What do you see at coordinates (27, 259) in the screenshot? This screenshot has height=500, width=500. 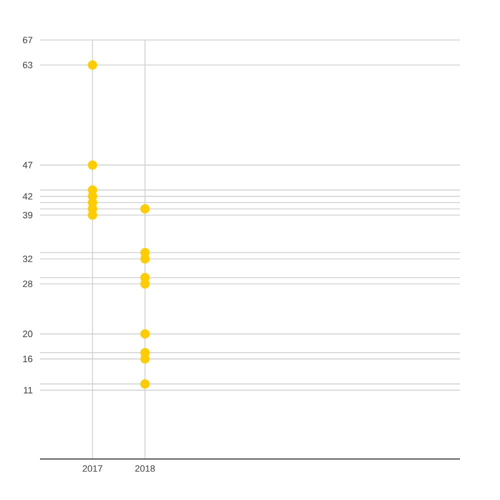 I see `y-tick-label: 32` at bounding box center [27, 259].